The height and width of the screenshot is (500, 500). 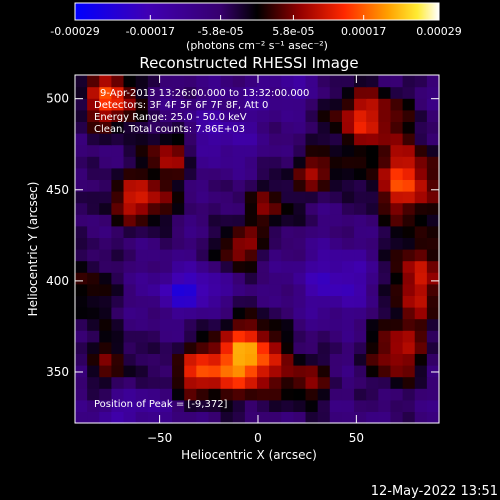 I want to click on annotation-time: 9-Apr-2013 13:26:00.000 to 13:32:00.000, so click(x=204, y=93).